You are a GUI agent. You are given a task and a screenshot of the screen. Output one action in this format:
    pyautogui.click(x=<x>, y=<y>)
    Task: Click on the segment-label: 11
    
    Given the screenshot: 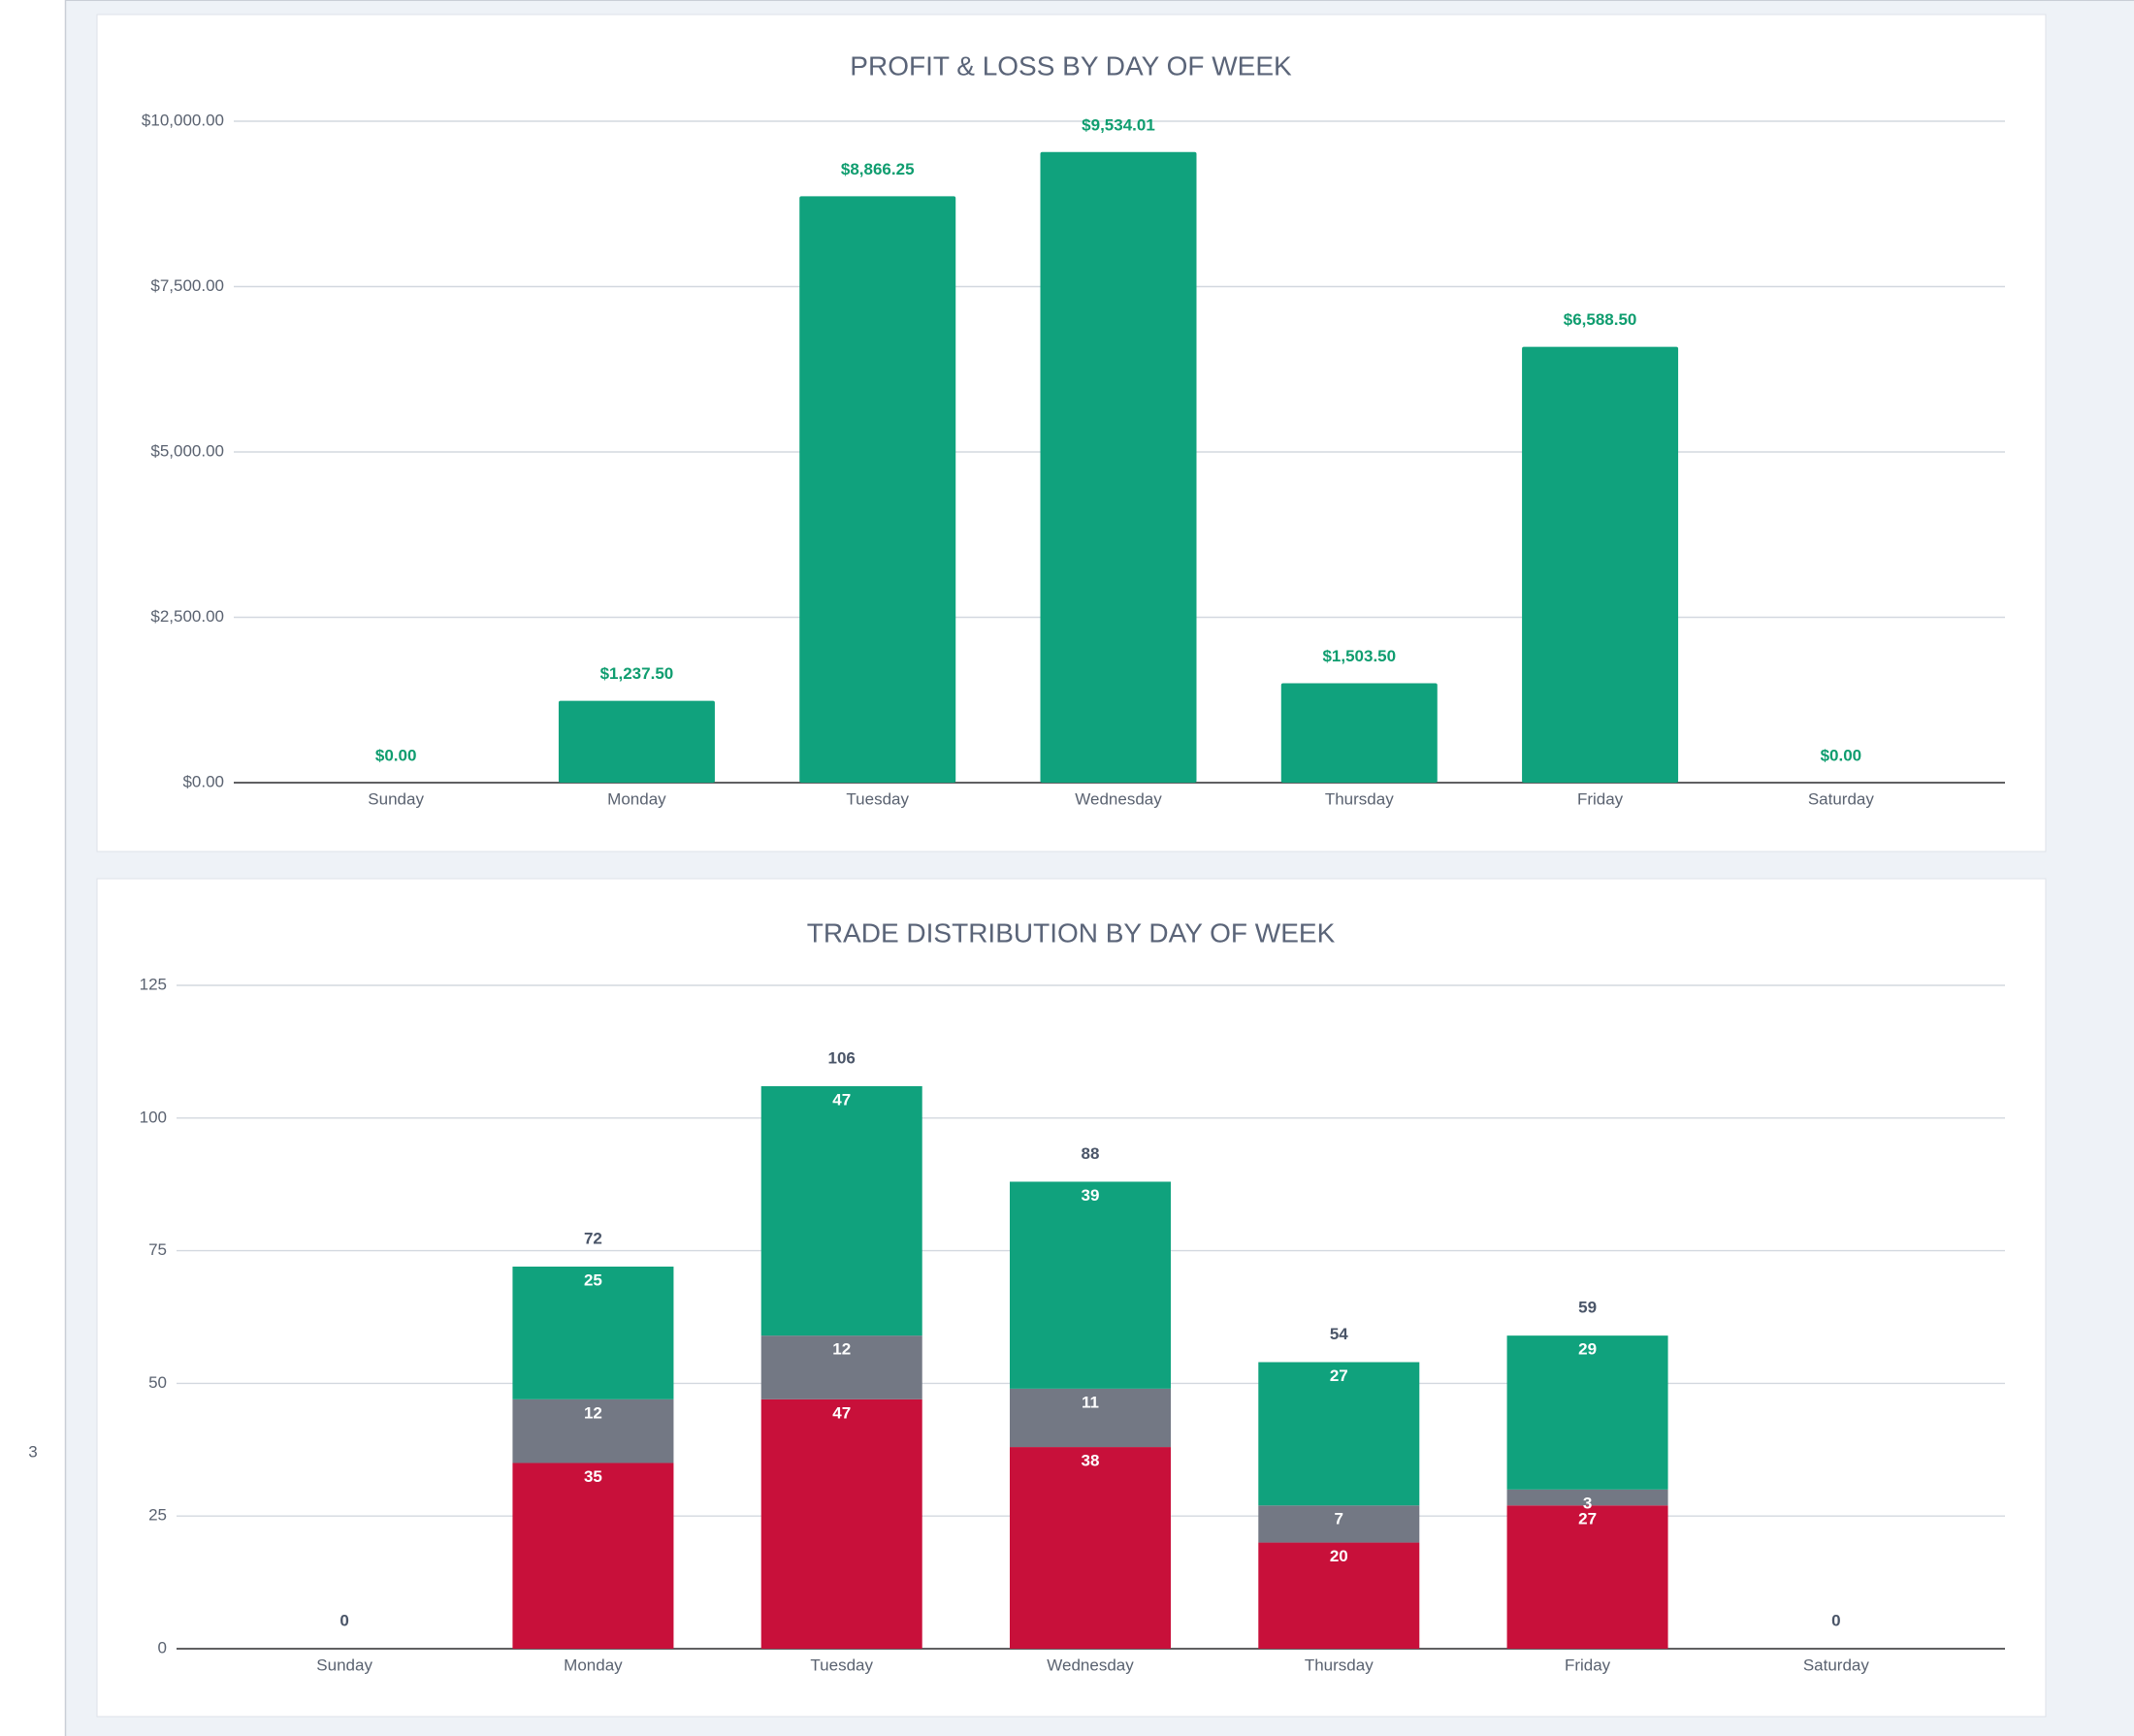 What is the action you would take?
    pyautogui.click(x=1090, y=1402)
    